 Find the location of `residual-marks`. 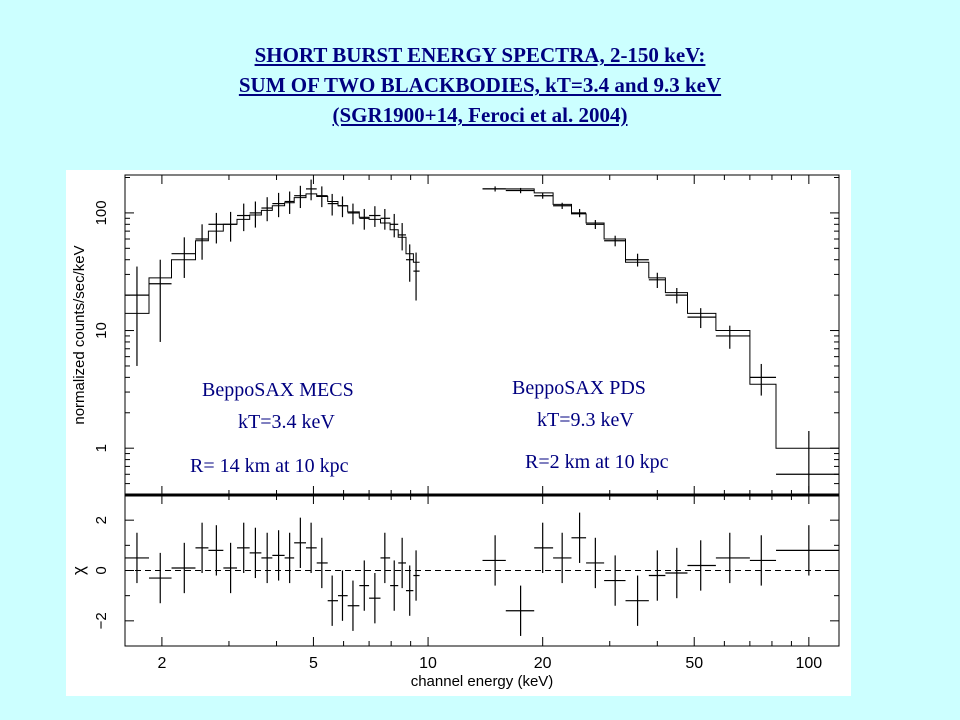

residual-marks is located at coordinates (482, 574).